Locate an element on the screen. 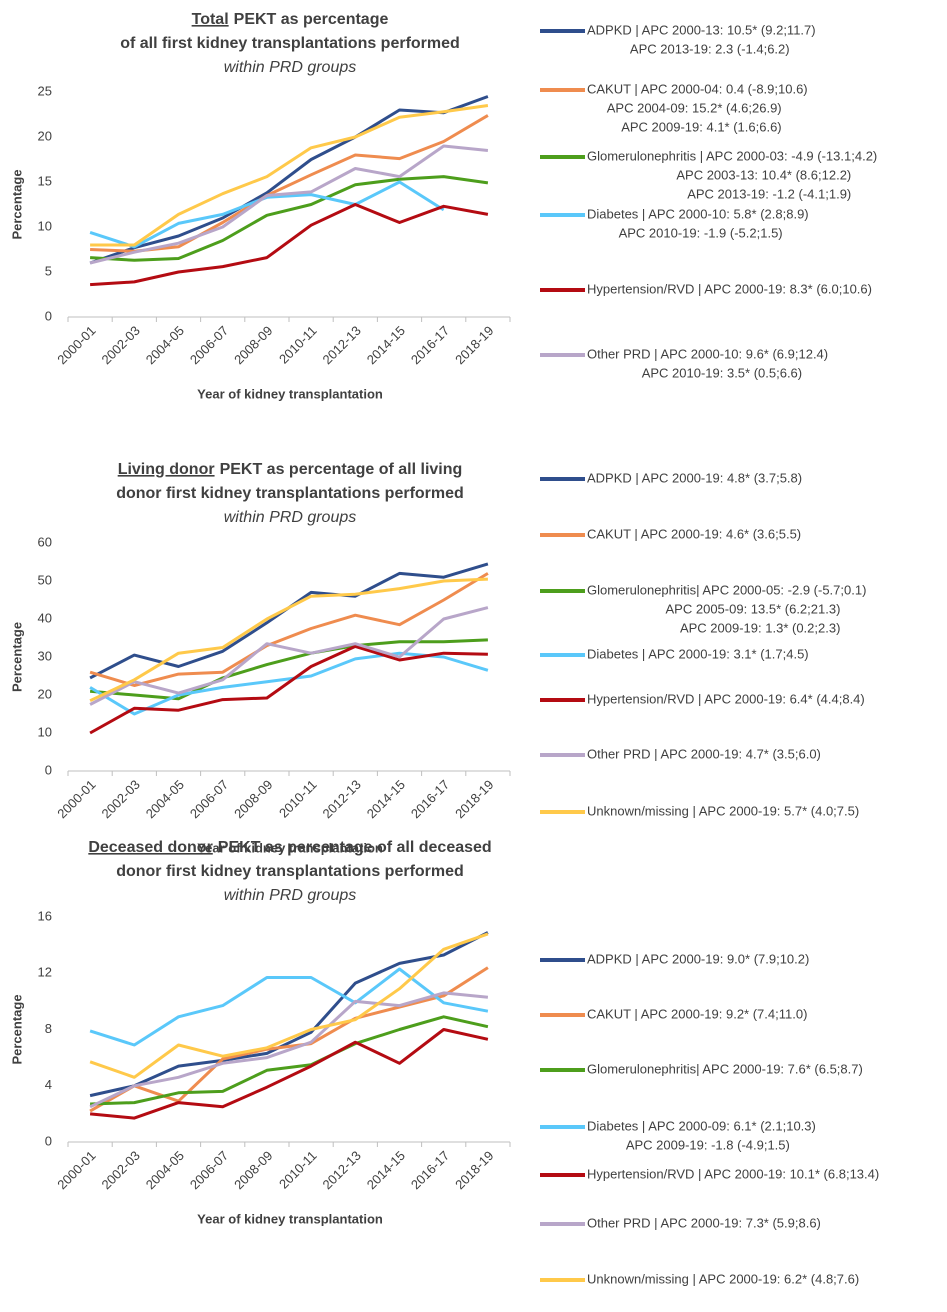 The width and height of the screenshot is (947, 1312). title-lead: Deceased donor is located at coordinates (150, 847).